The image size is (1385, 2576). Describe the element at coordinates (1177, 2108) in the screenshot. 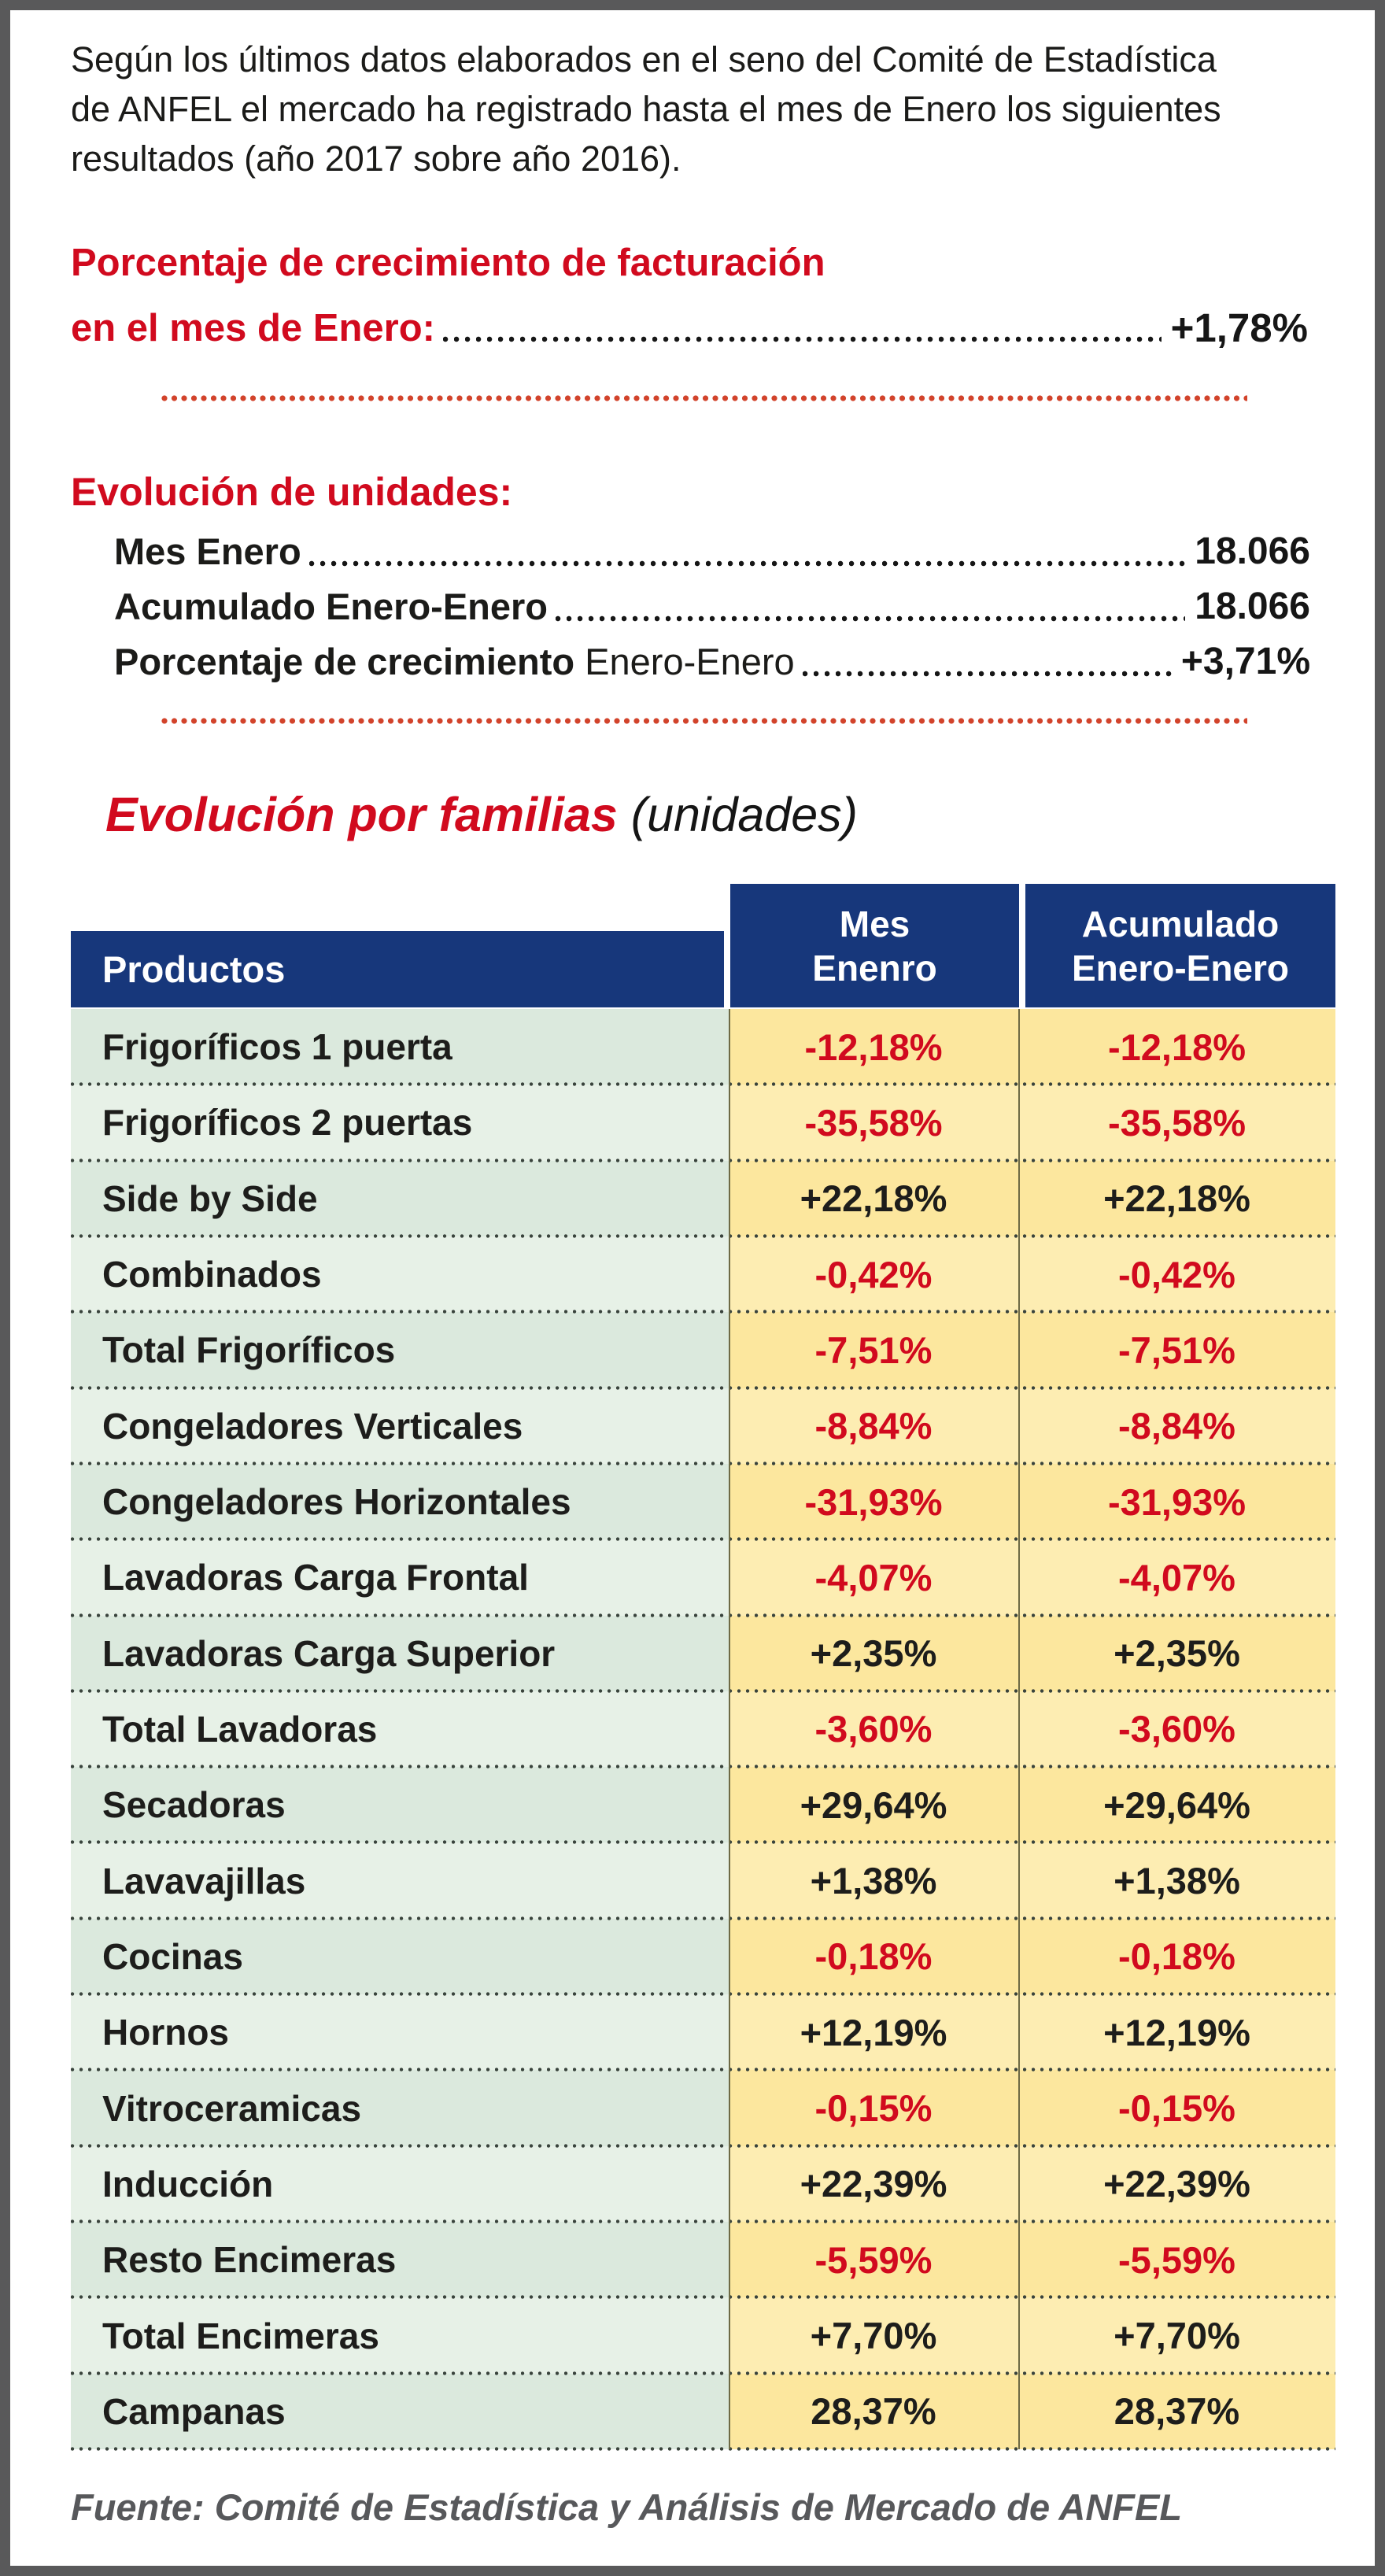

I see `acumulado-value: -0,15%` at that location.